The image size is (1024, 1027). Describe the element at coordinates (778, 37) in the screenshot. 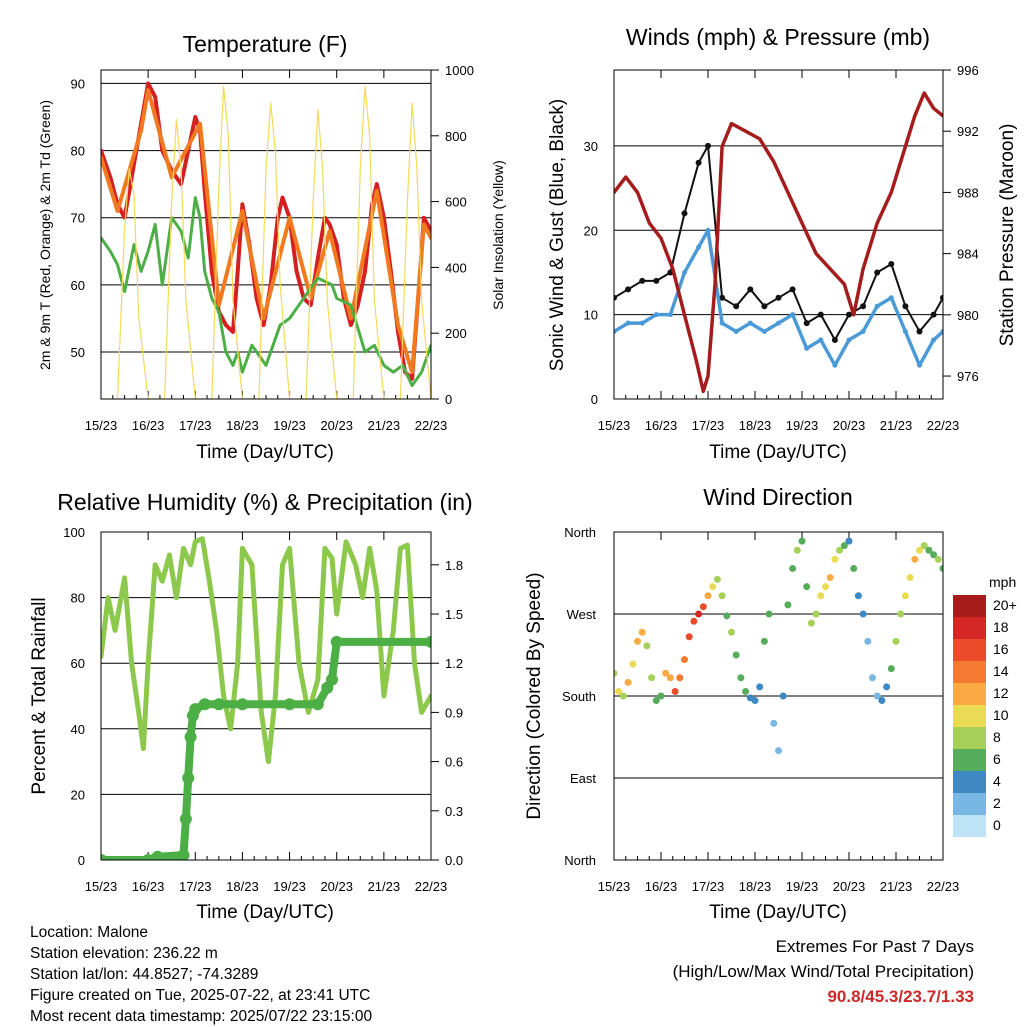

I see `chart-title: Winds (mph) & Pressure (mb)` at that location.